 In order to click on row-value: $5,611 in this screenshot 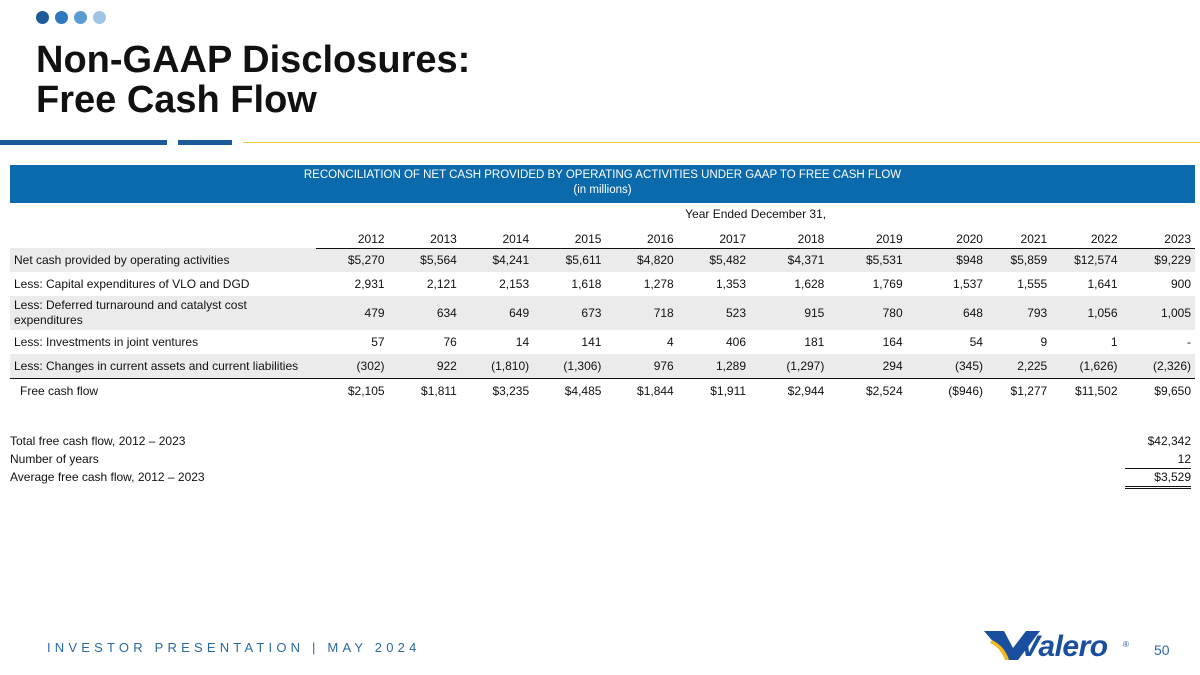, I will do `click(569, 260)`.